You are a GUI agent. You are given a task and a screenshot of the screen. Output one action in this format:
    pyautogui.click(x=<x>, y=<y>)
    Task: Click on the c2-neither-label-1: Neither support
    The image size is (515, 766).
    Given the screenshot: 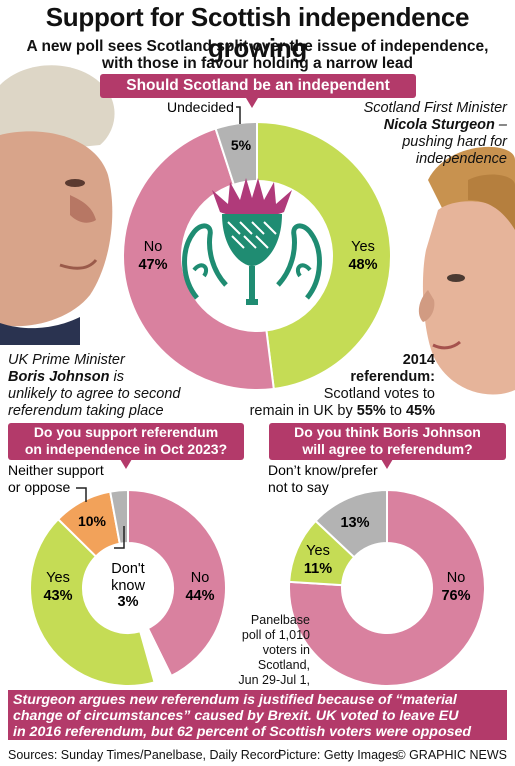 What is the action you would take?
    pyautogui.click(x=56, y=470)
    